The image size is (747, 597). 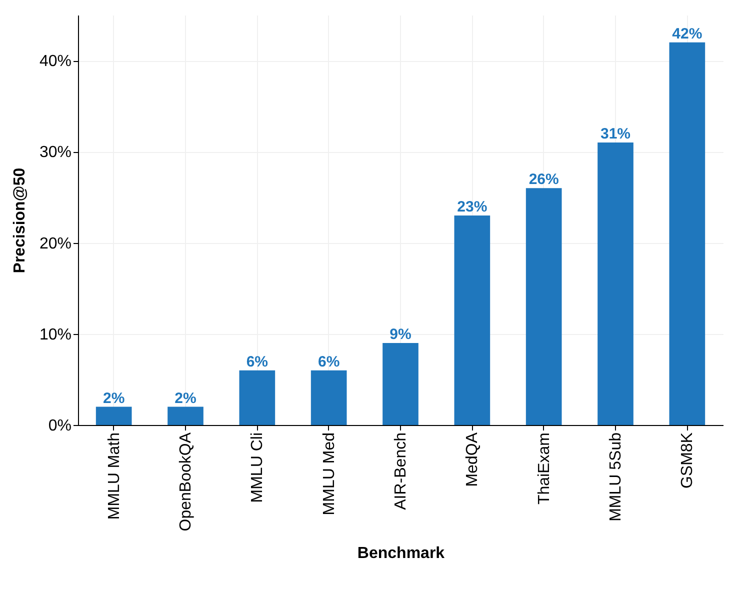 What do you see at coordinates (472, 207) in the screenshot?
I see `data-label: 23%` at bounding box center [472, 207].